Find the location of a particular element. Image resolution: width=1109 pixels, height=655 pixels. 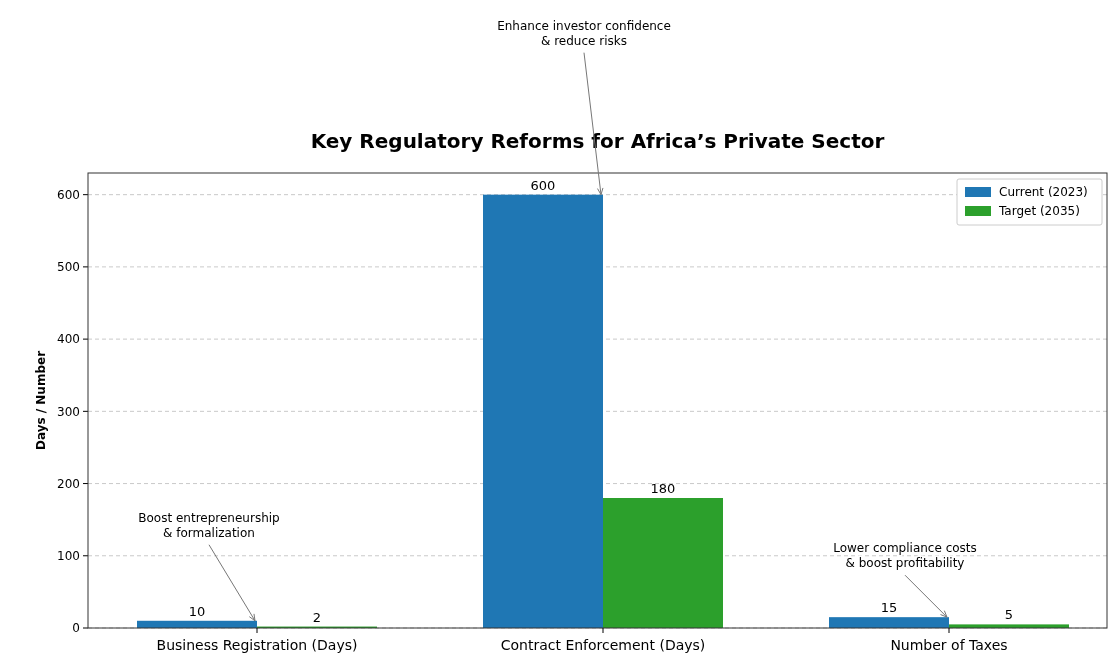

x-tick-label: Contract Enforcement (Days) is located at coordinates (603, 645).